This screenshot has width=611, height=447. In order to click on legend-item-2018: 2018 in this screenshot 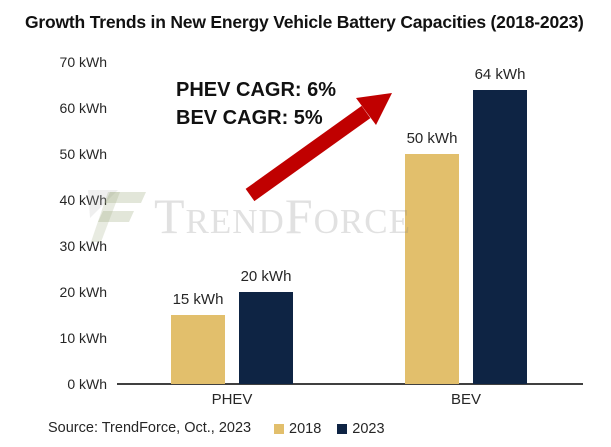, I will do `click(297, 429)`.